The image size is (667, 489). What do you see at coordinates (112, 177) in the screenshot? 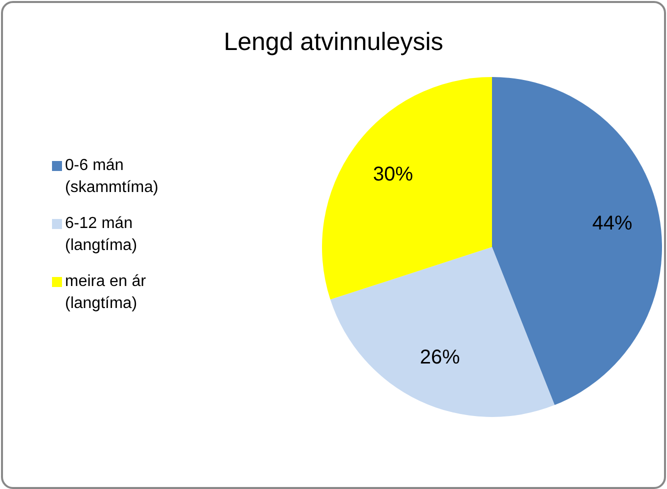
I see `legend-label: 0-6 mán (skammtíma)` at bounding box center [112, 177].